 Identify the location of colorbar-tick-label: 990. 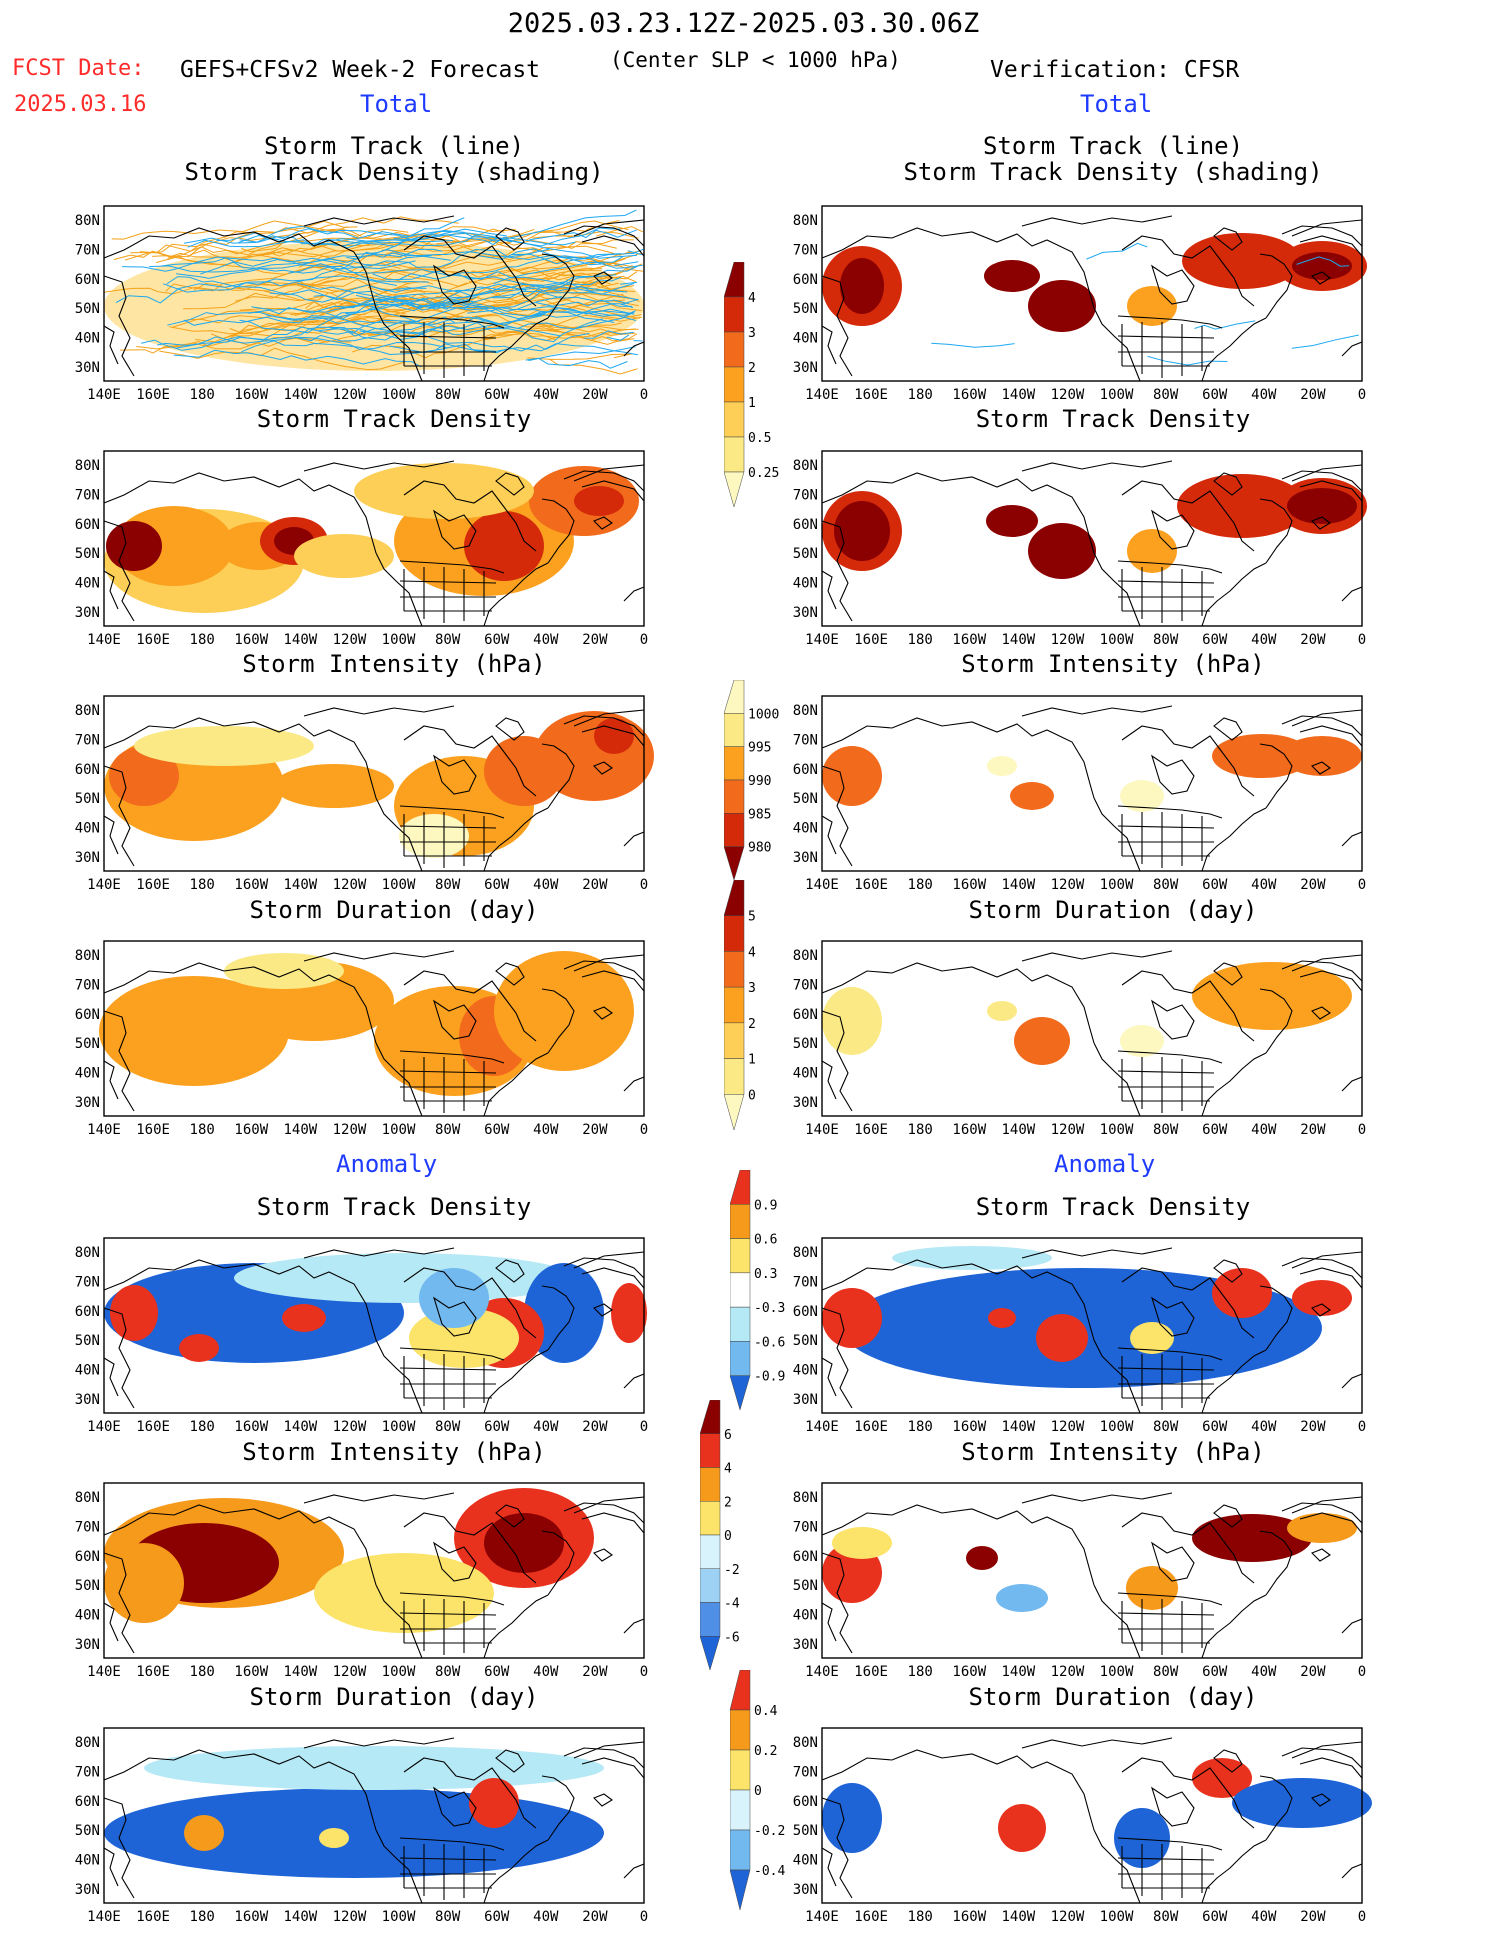
(759, 781).